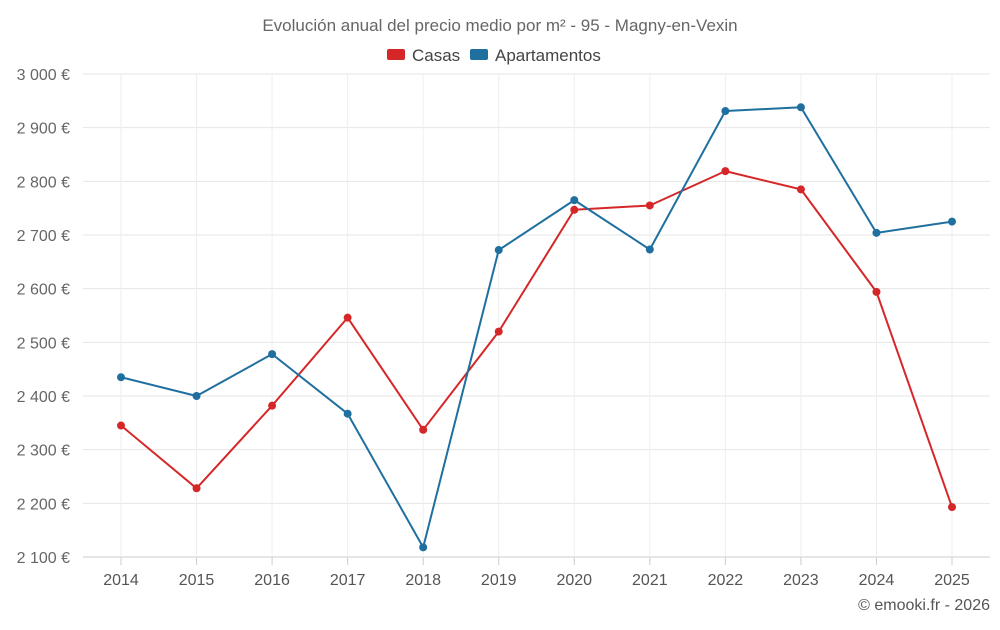  I want to click on y-tick-label: 2 700 €, so click(43, 236).